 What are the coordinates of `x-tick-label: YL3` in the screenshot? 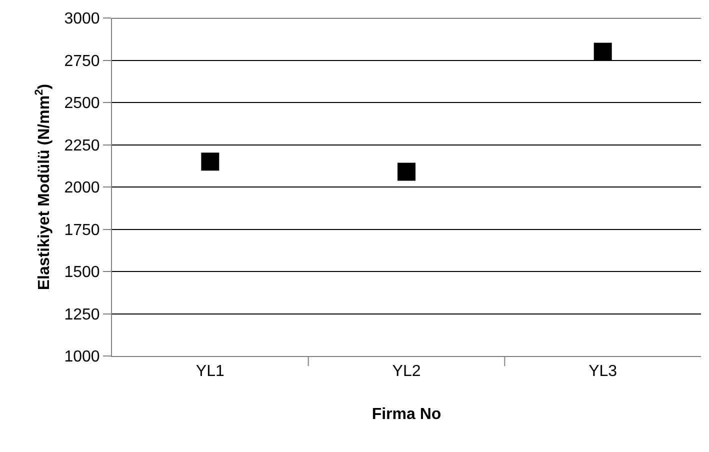 It's located at (603, 371).